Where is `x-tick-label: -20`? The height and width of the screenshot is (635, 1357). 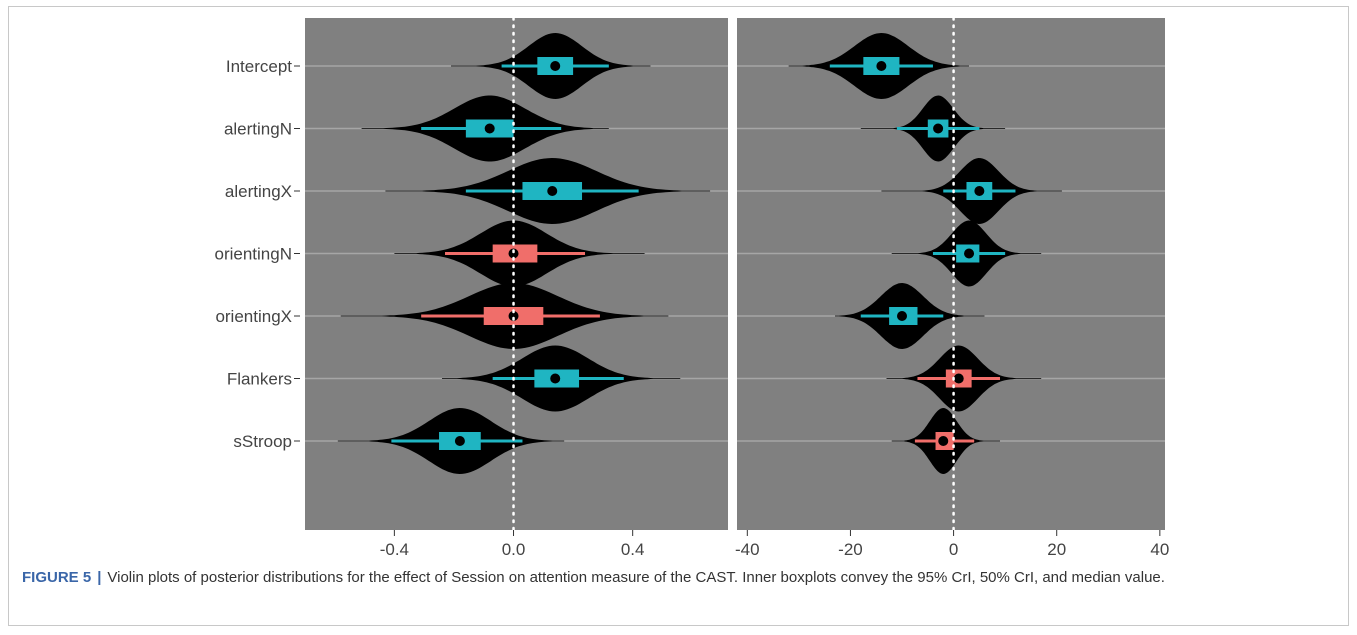 x-tick-label: -20 is located at coordinates (850, 549).